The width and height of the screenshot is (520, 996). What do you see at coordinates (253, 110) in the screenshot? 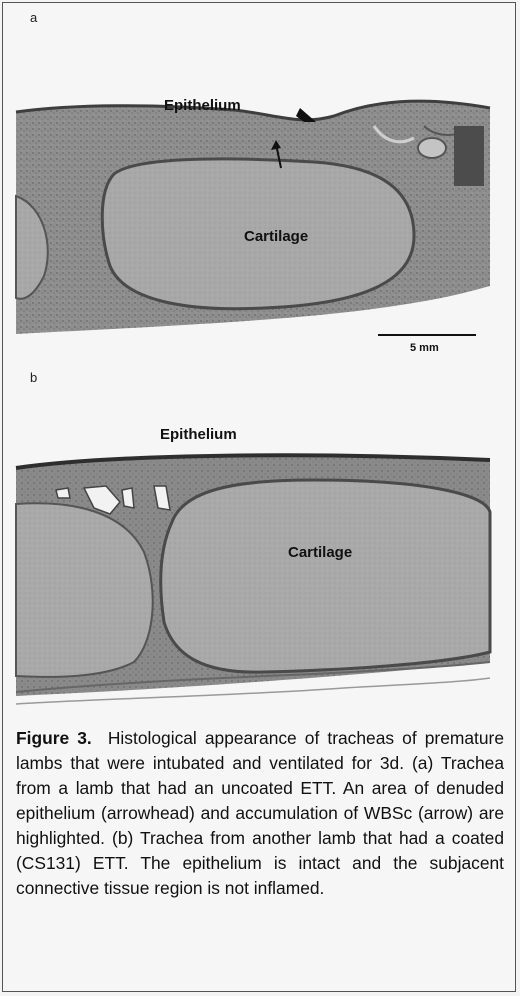
I see `panel-a-epithelium-line` at bounding box center [253, 110].